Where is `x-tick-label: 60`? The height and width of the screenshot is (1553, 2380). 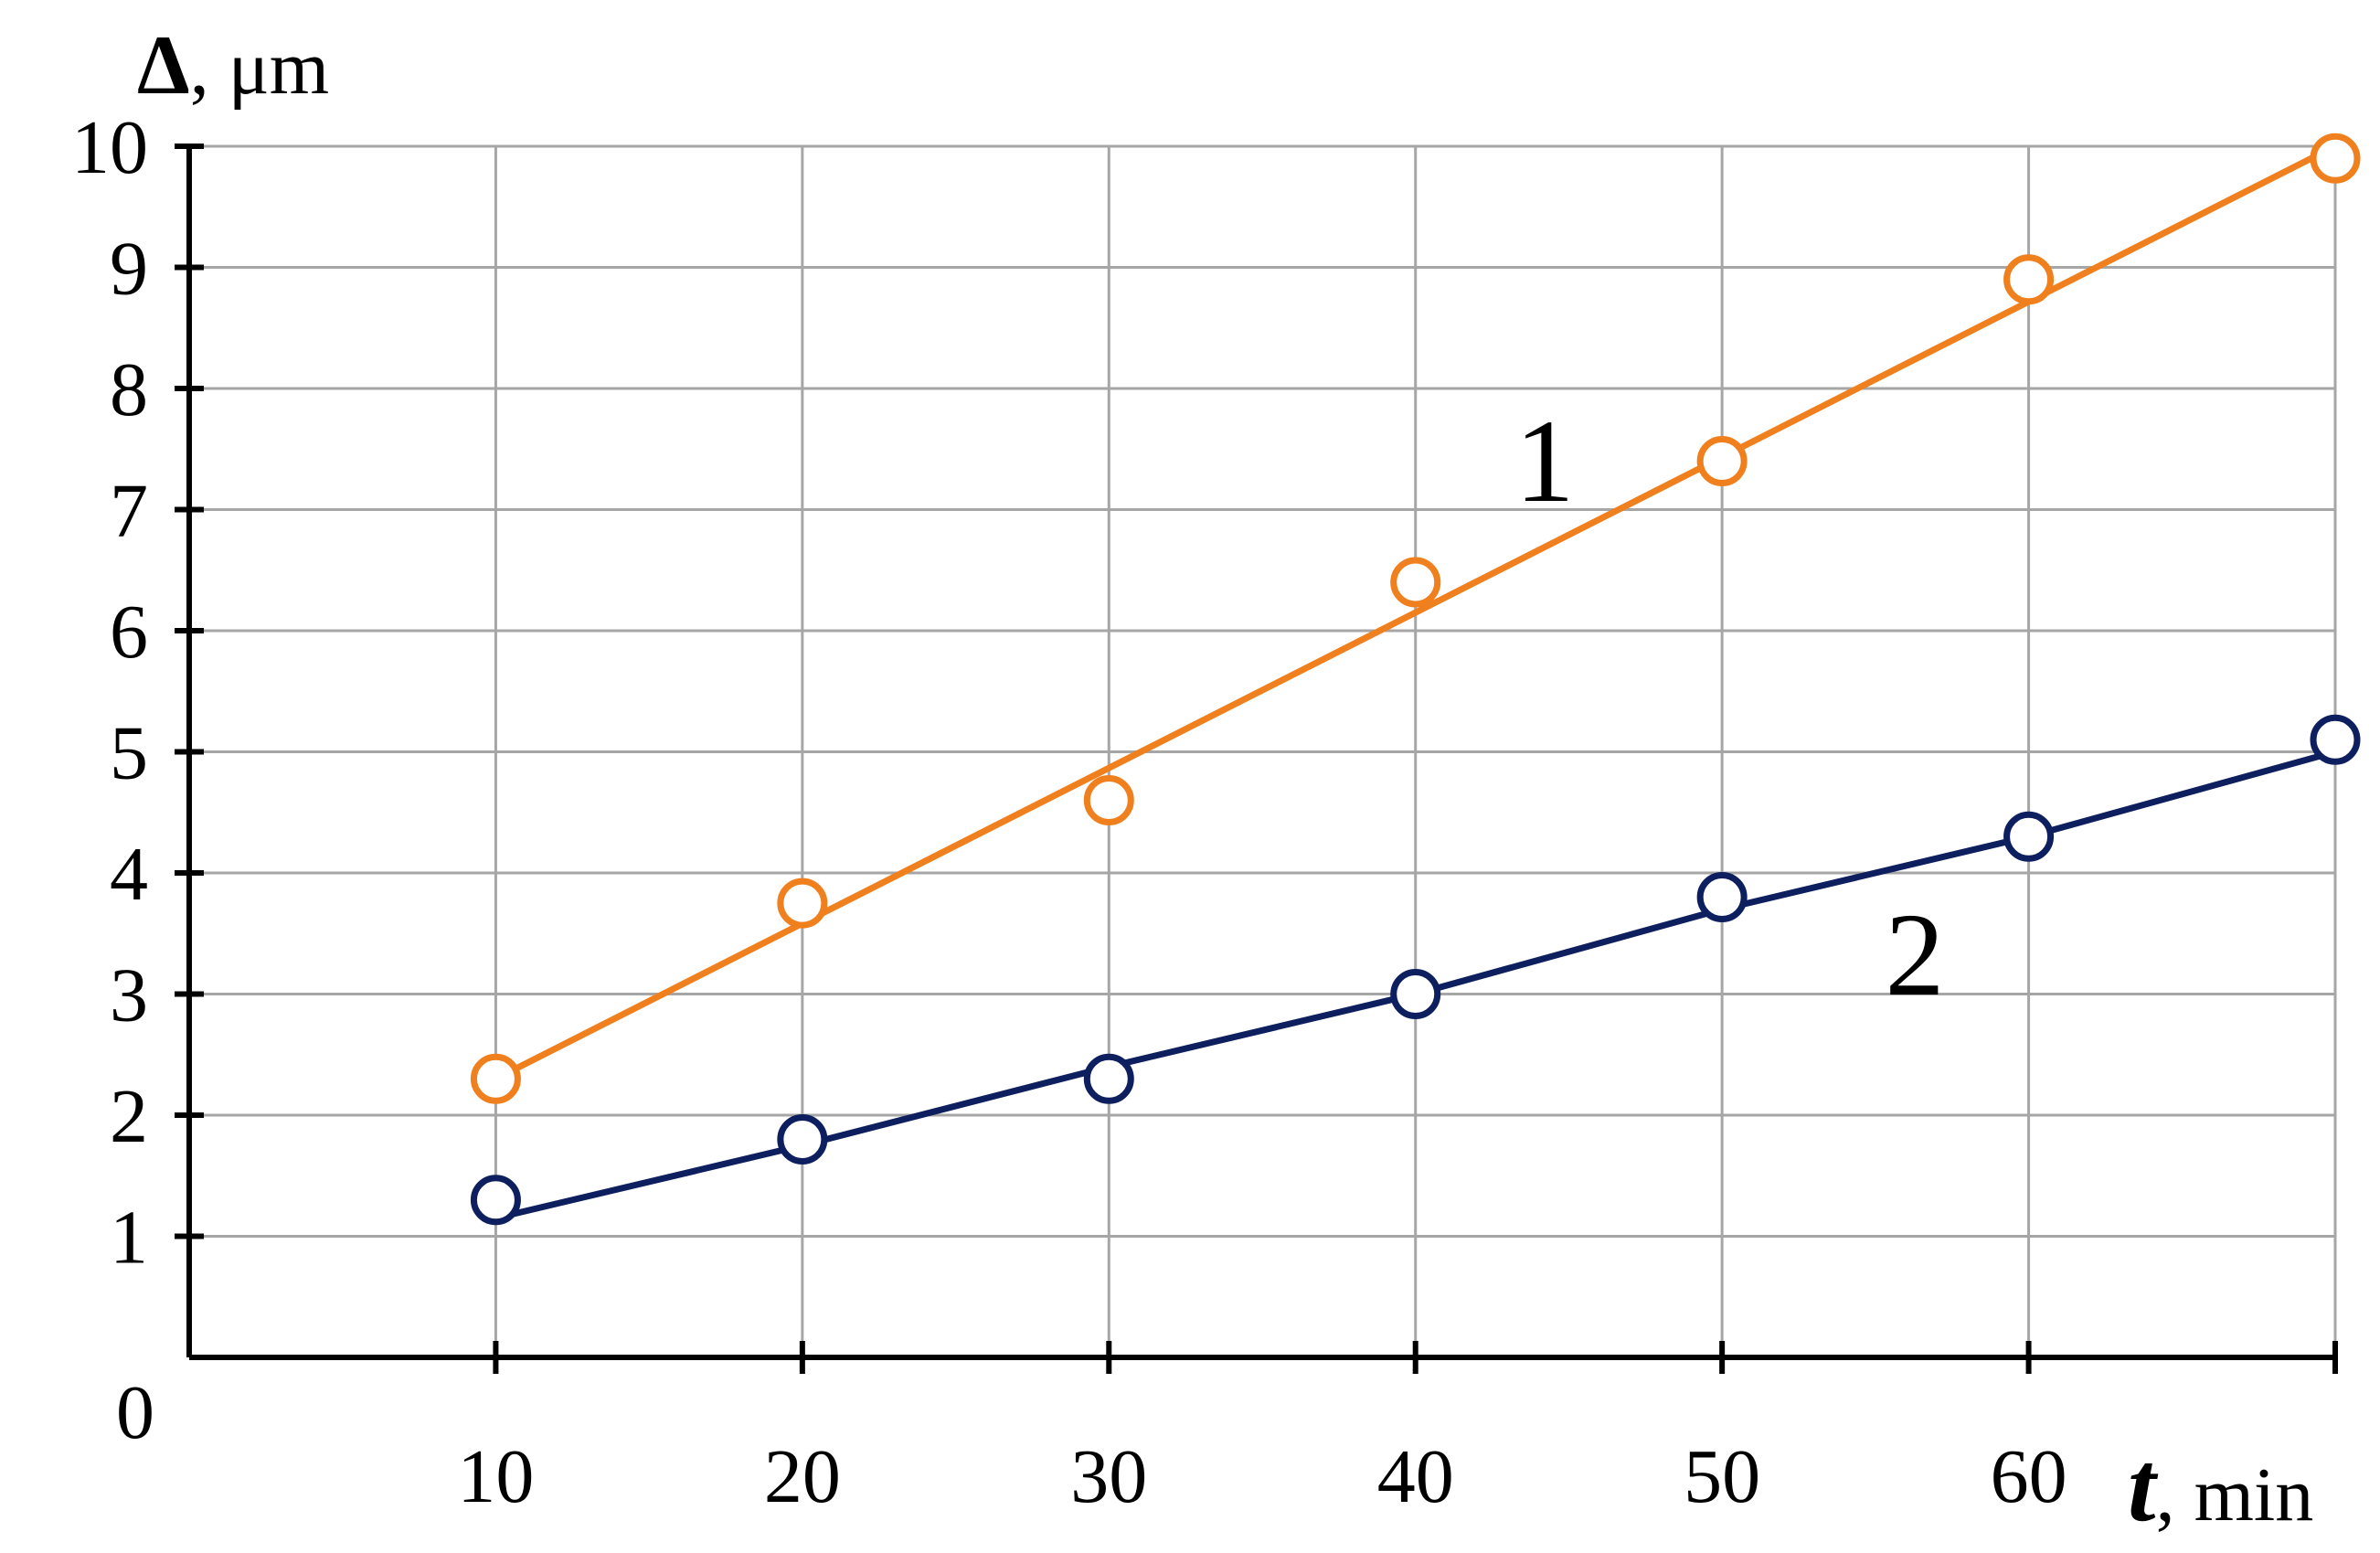
x-tick-label: 60 is located at coordinates (2029, 1477).